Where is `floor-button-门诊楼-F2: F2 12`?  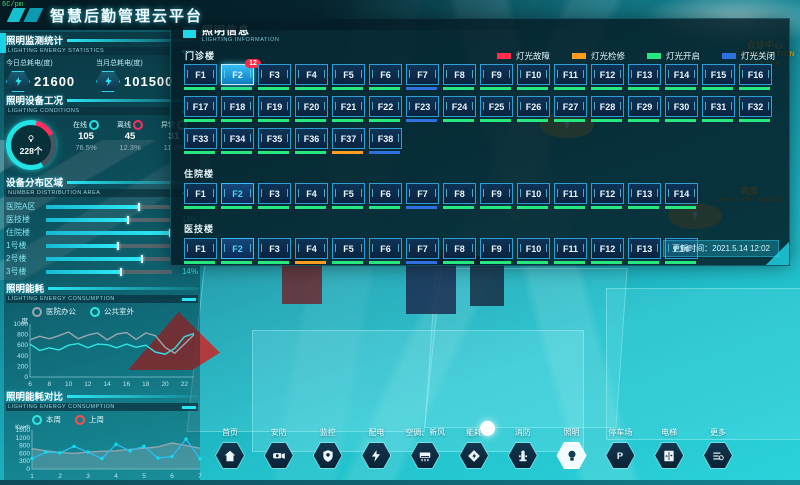 floor-button-门诊楼-F2: F2 12 is located at coordinates (241, 72).